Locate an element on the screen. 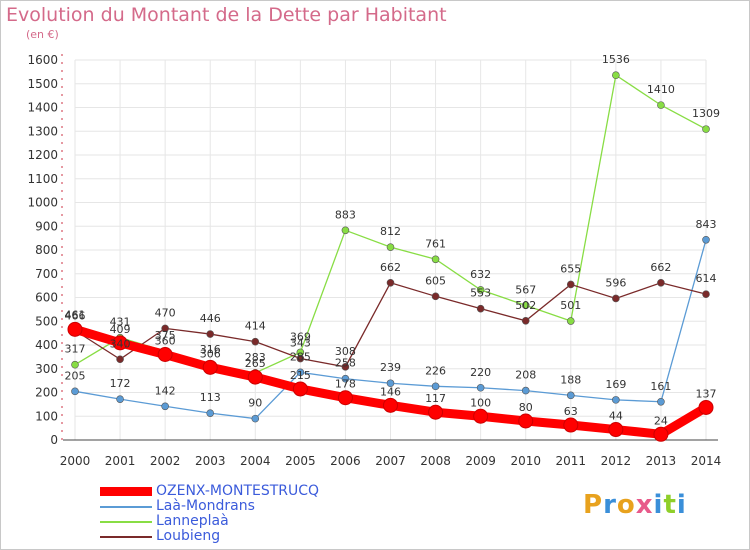  x-tick-label: 2011 is located at coordinates (571, 461).